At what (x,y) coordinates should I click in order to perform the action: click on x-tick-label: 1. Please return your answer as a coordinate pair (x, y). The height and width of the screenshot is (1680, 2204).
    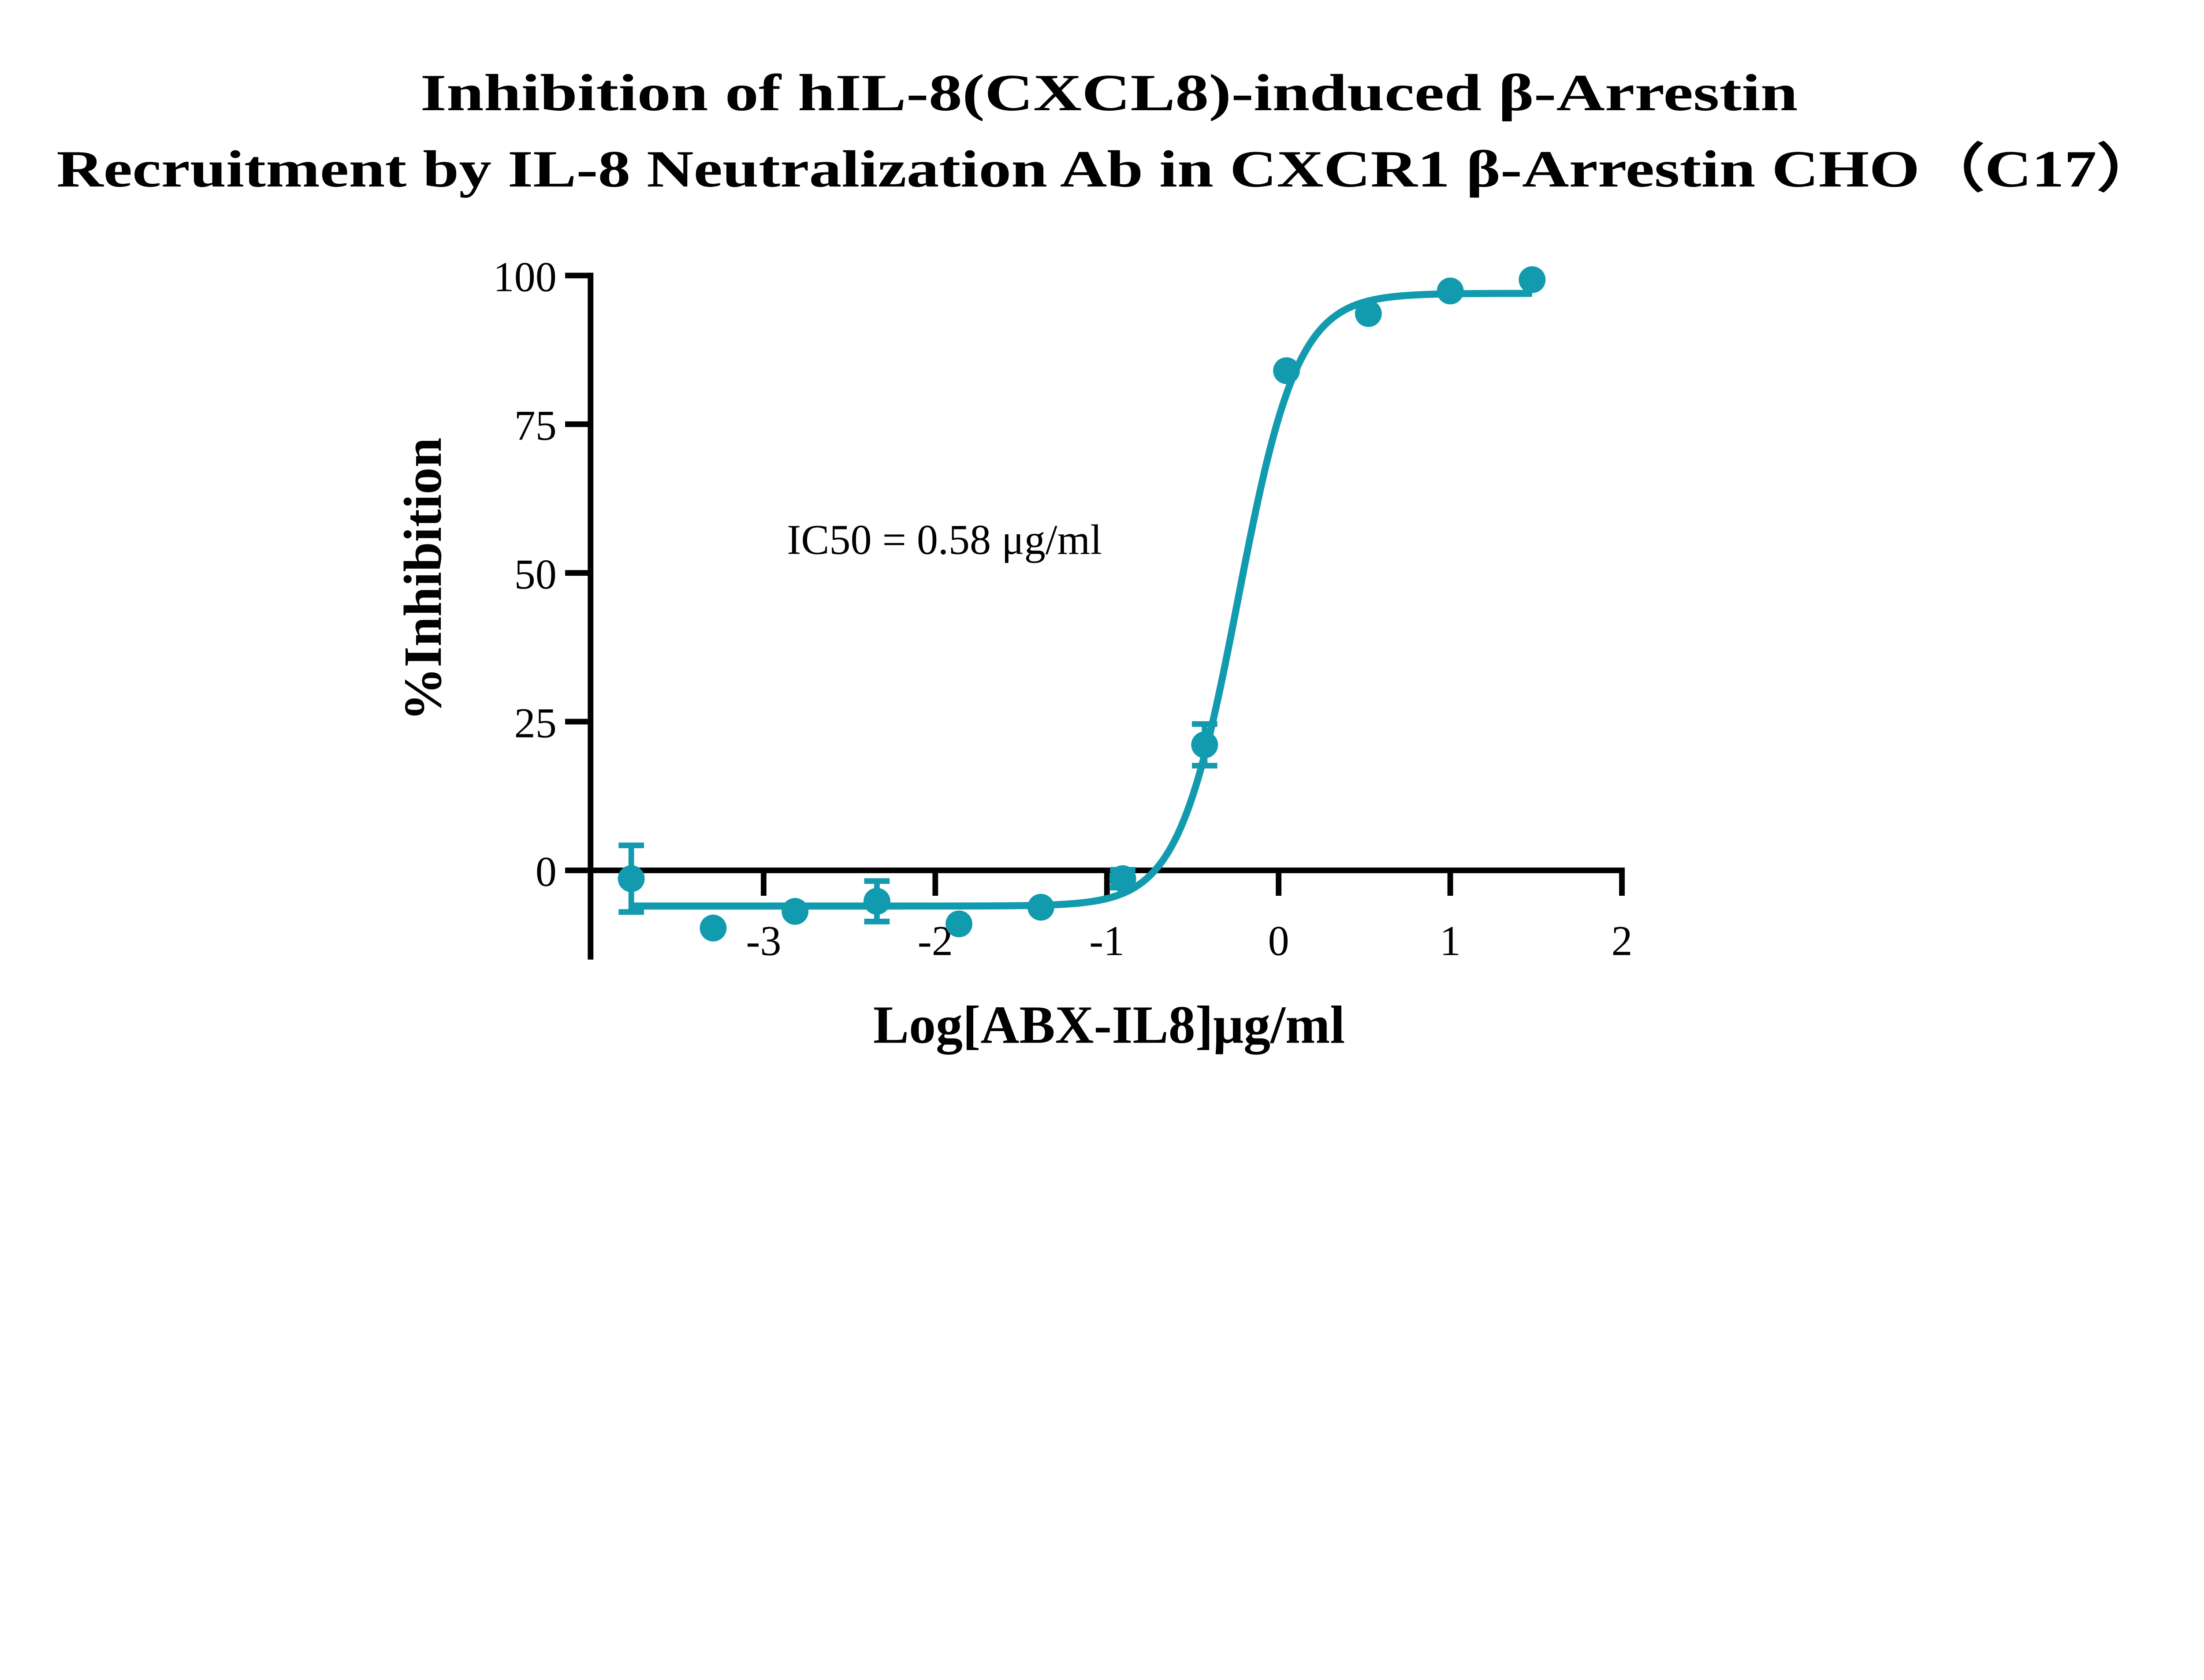
    Looking at the image, I should click on (1450, 941).